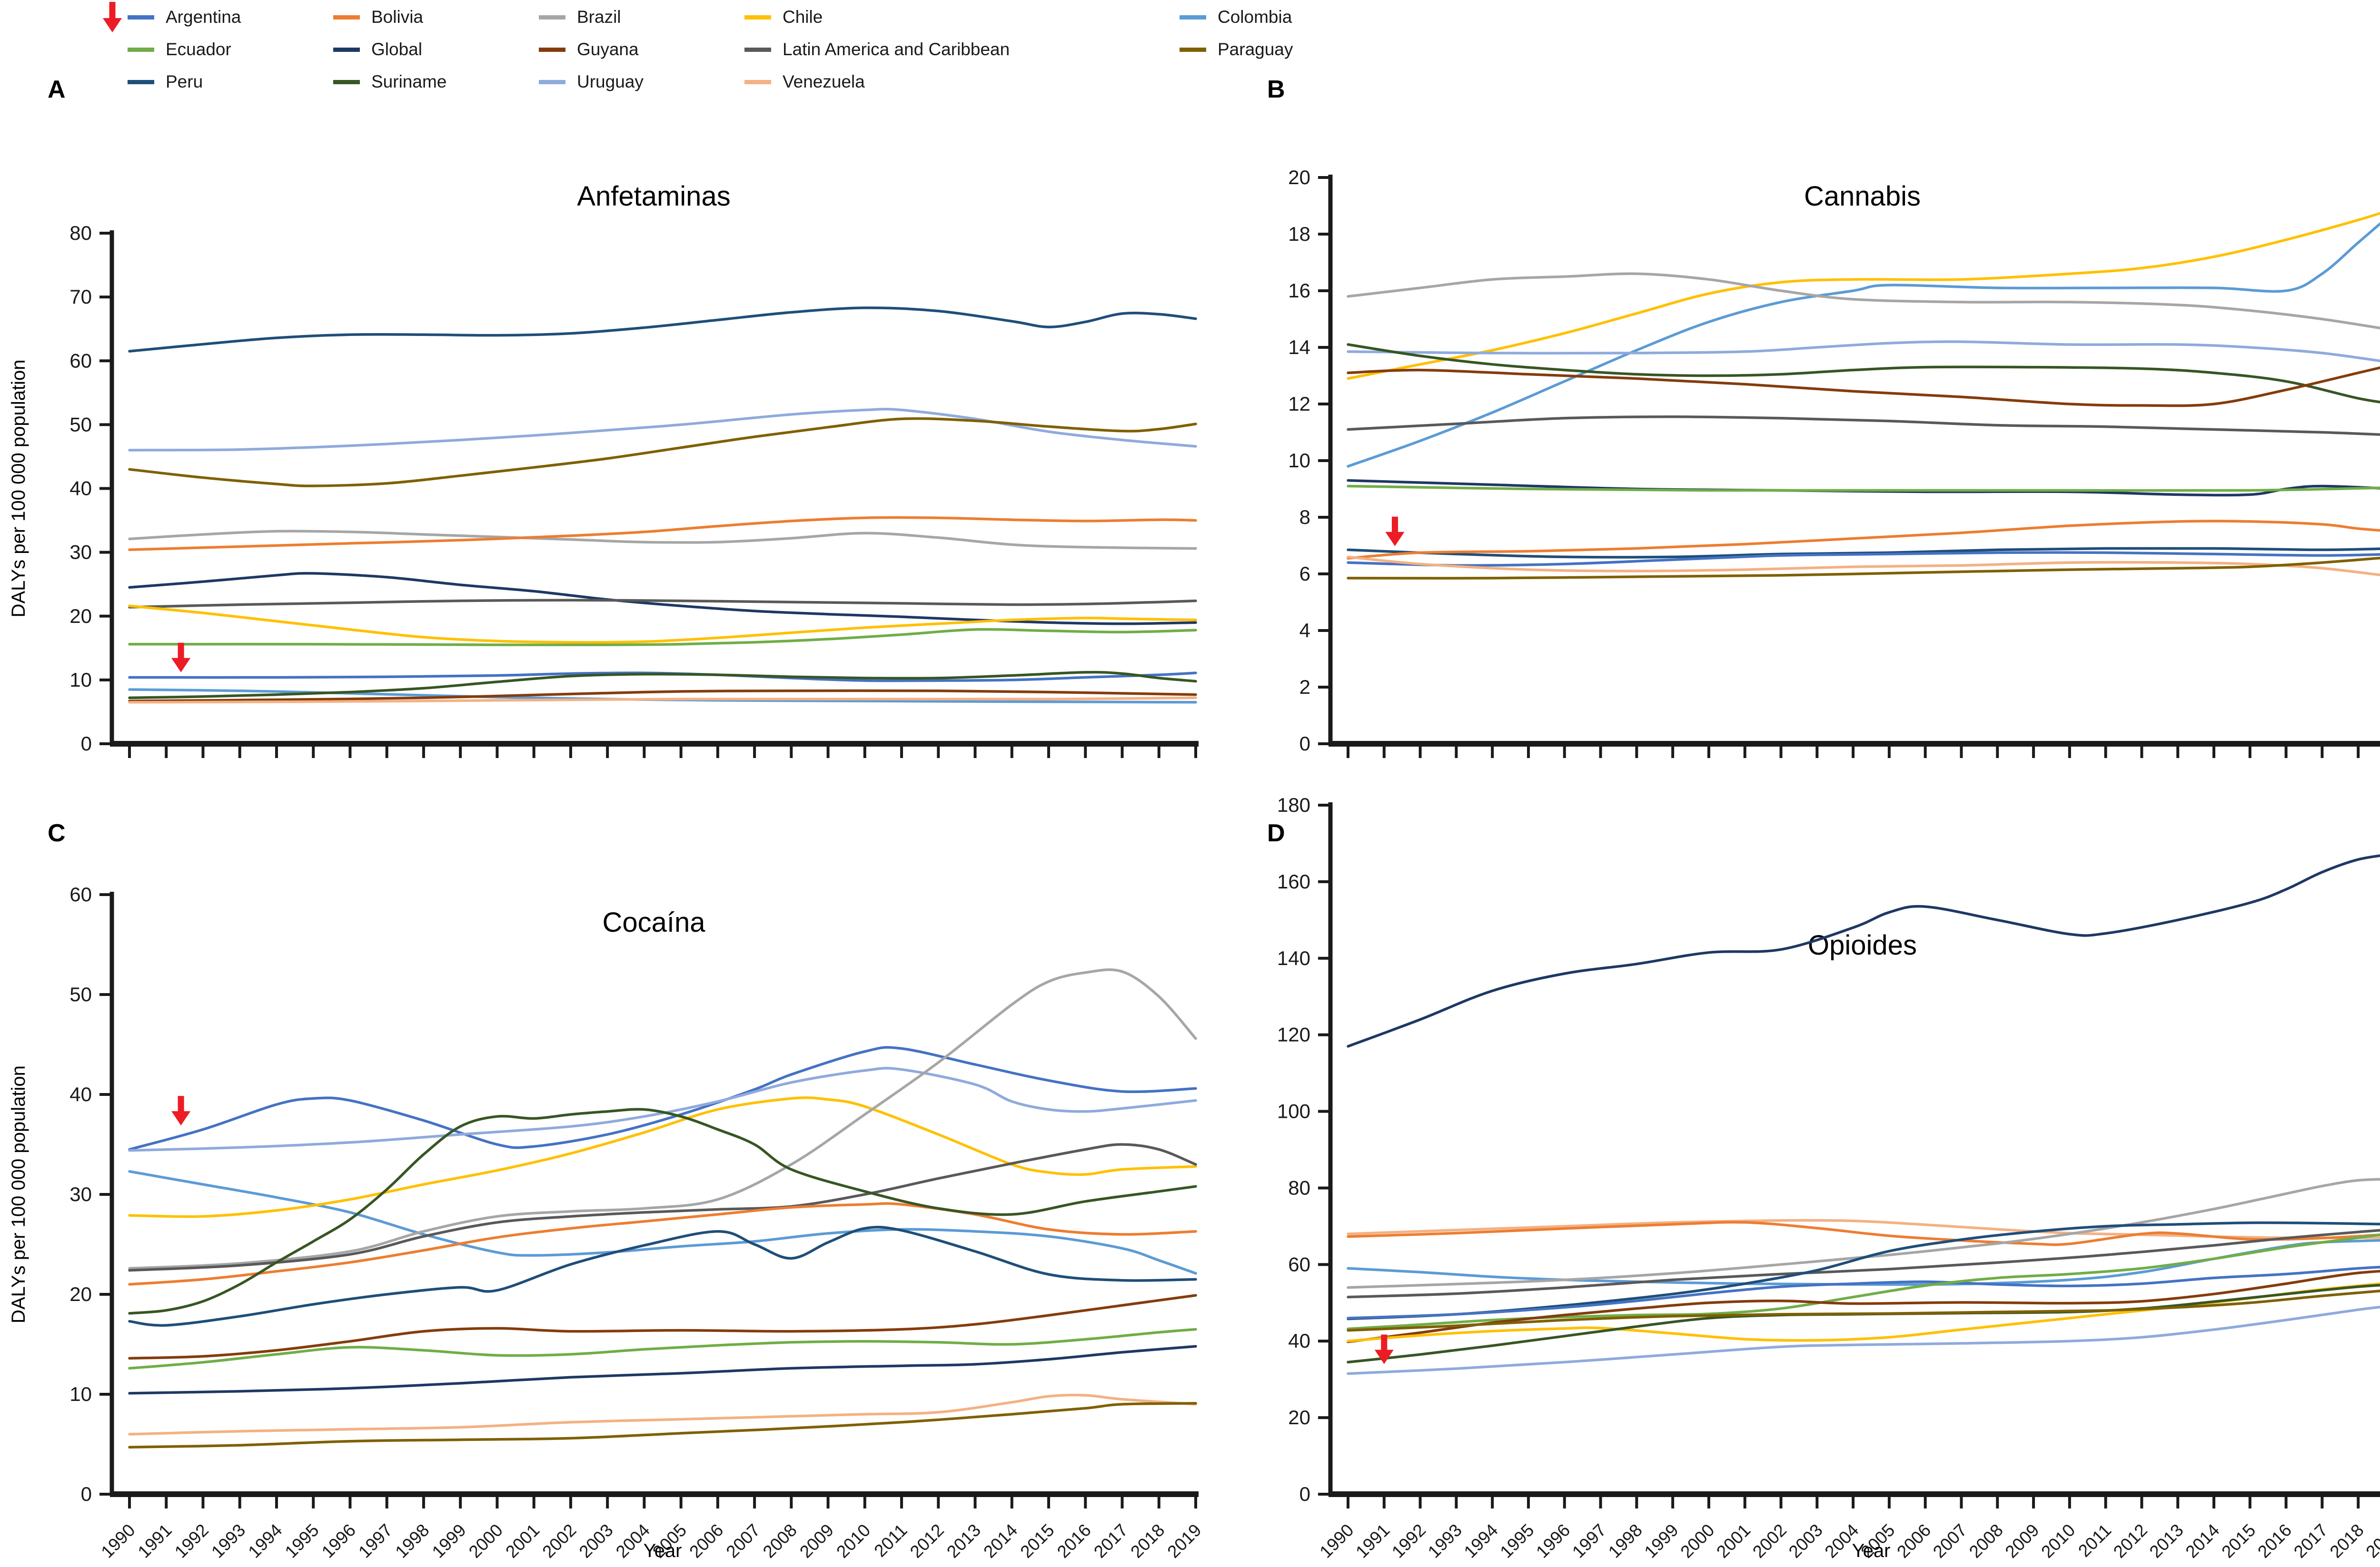 This screenshot has width=2380, height=1567. I want to click on red-arrow-D, so click(1384, 1349).